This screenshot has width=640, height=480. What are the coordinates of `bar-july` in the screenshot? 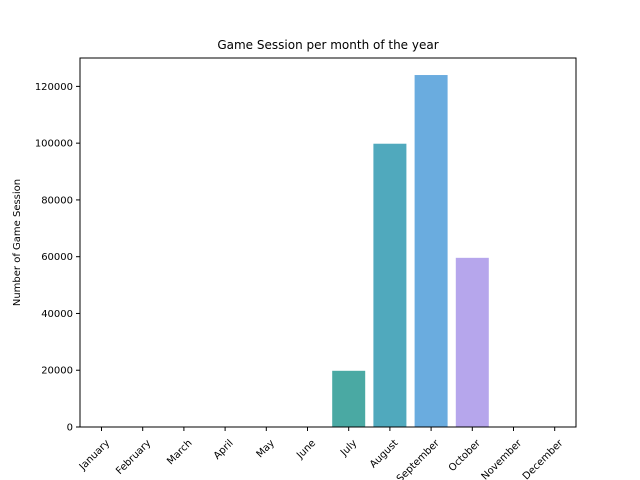 It's located at (349, 398).